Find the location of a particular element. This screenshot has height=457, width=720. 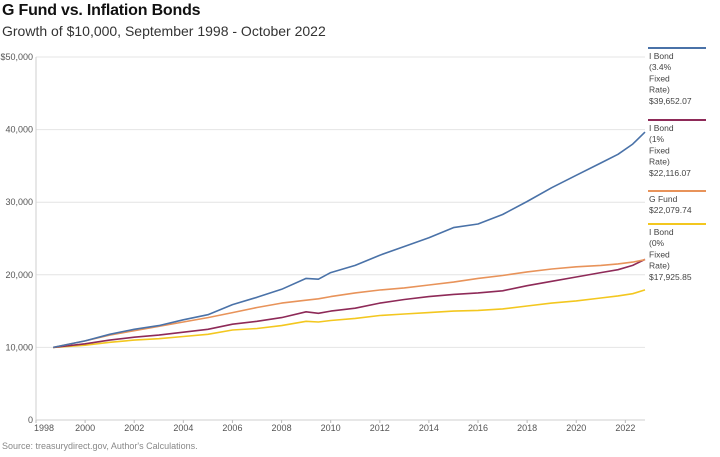

y-tick-label: 40,000 is located at coordinates (19, 130).